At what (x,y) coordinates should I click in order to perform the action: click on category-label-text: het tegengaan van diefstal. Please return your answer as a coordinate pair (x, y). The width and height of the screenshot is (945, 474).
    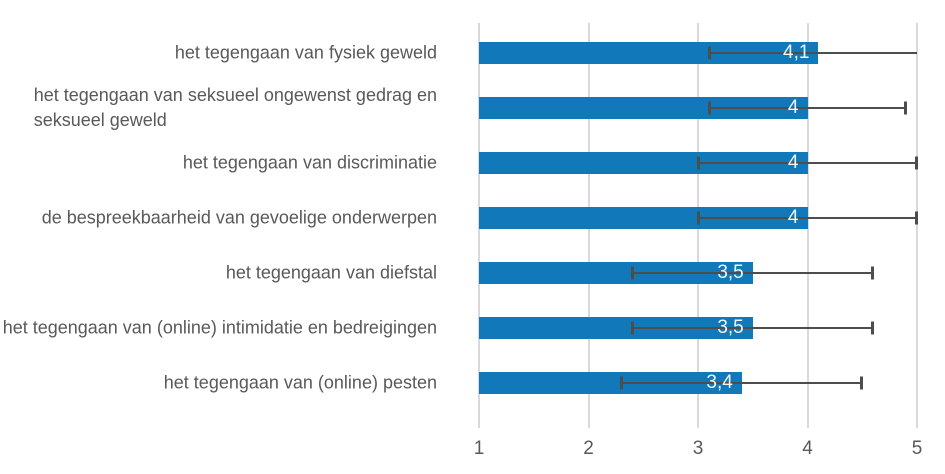
    Looking at the image, I should click on (331, 272).